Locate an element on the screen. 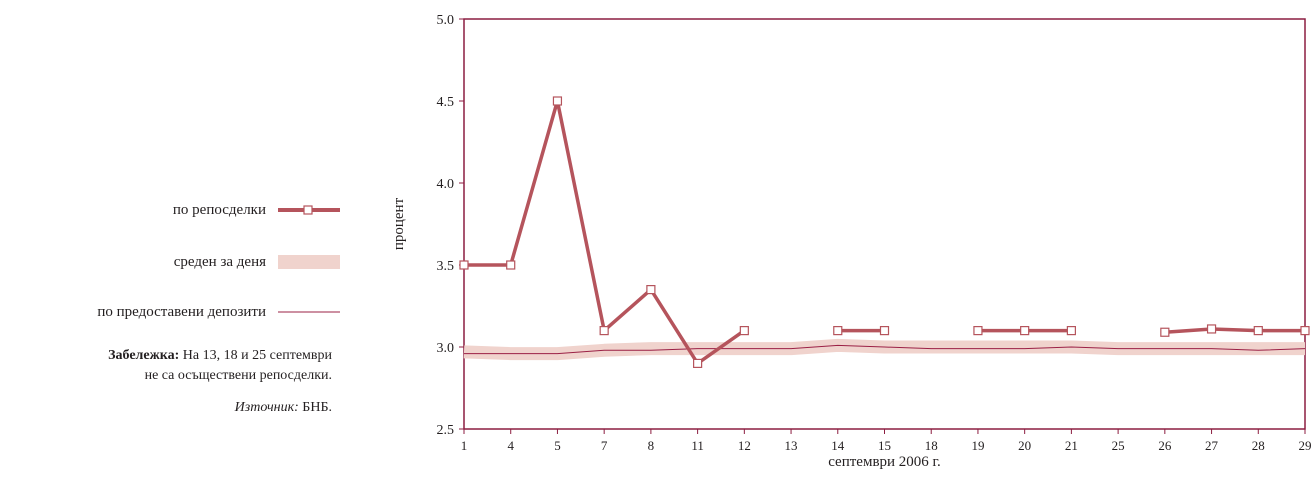 This screenshot has width=1313, height=477. note-line-1: Забележка: На 13, 18 и 25 септември is located at coordinates (220, 356).